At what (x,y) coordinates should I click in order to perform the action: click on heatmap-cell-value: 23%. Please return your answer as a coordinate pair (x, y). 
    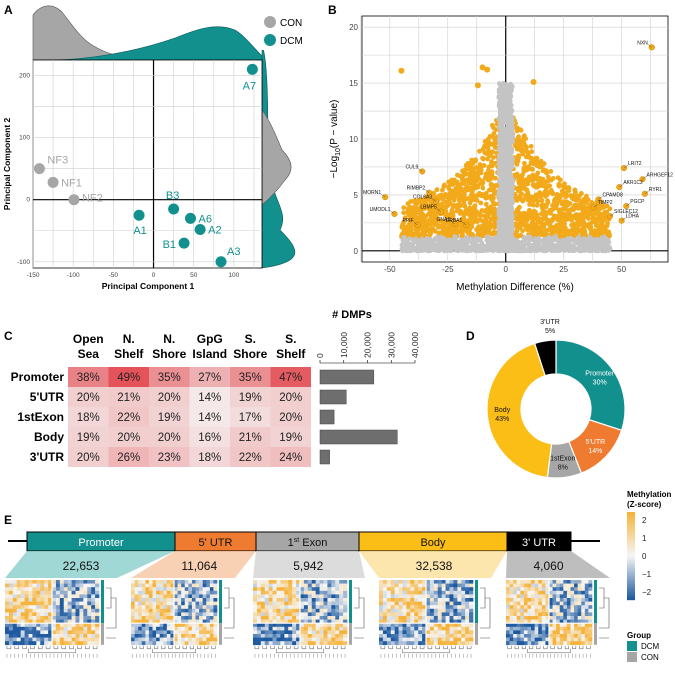
    Looking at the image, I should click on (169, 458).